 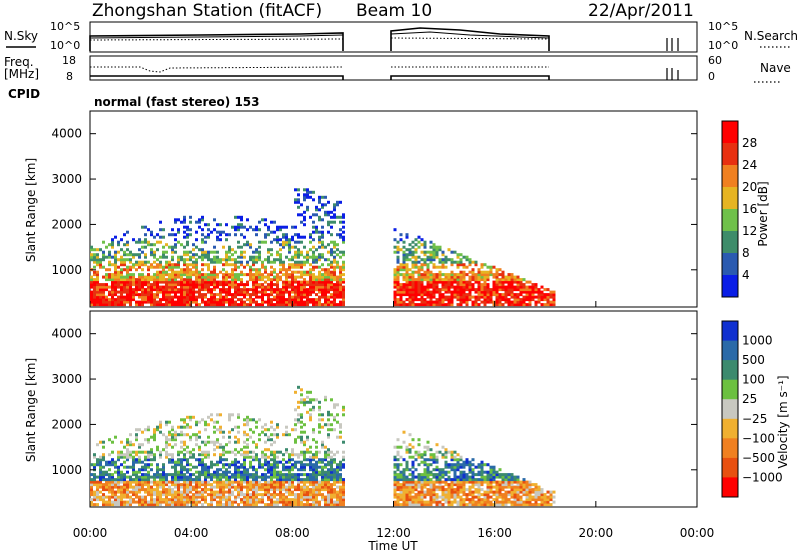 What do you see at coordinates (21, 74) in the screenshot?
I see `freq-label-2: [MHz]` at bounding box center [21, 74].